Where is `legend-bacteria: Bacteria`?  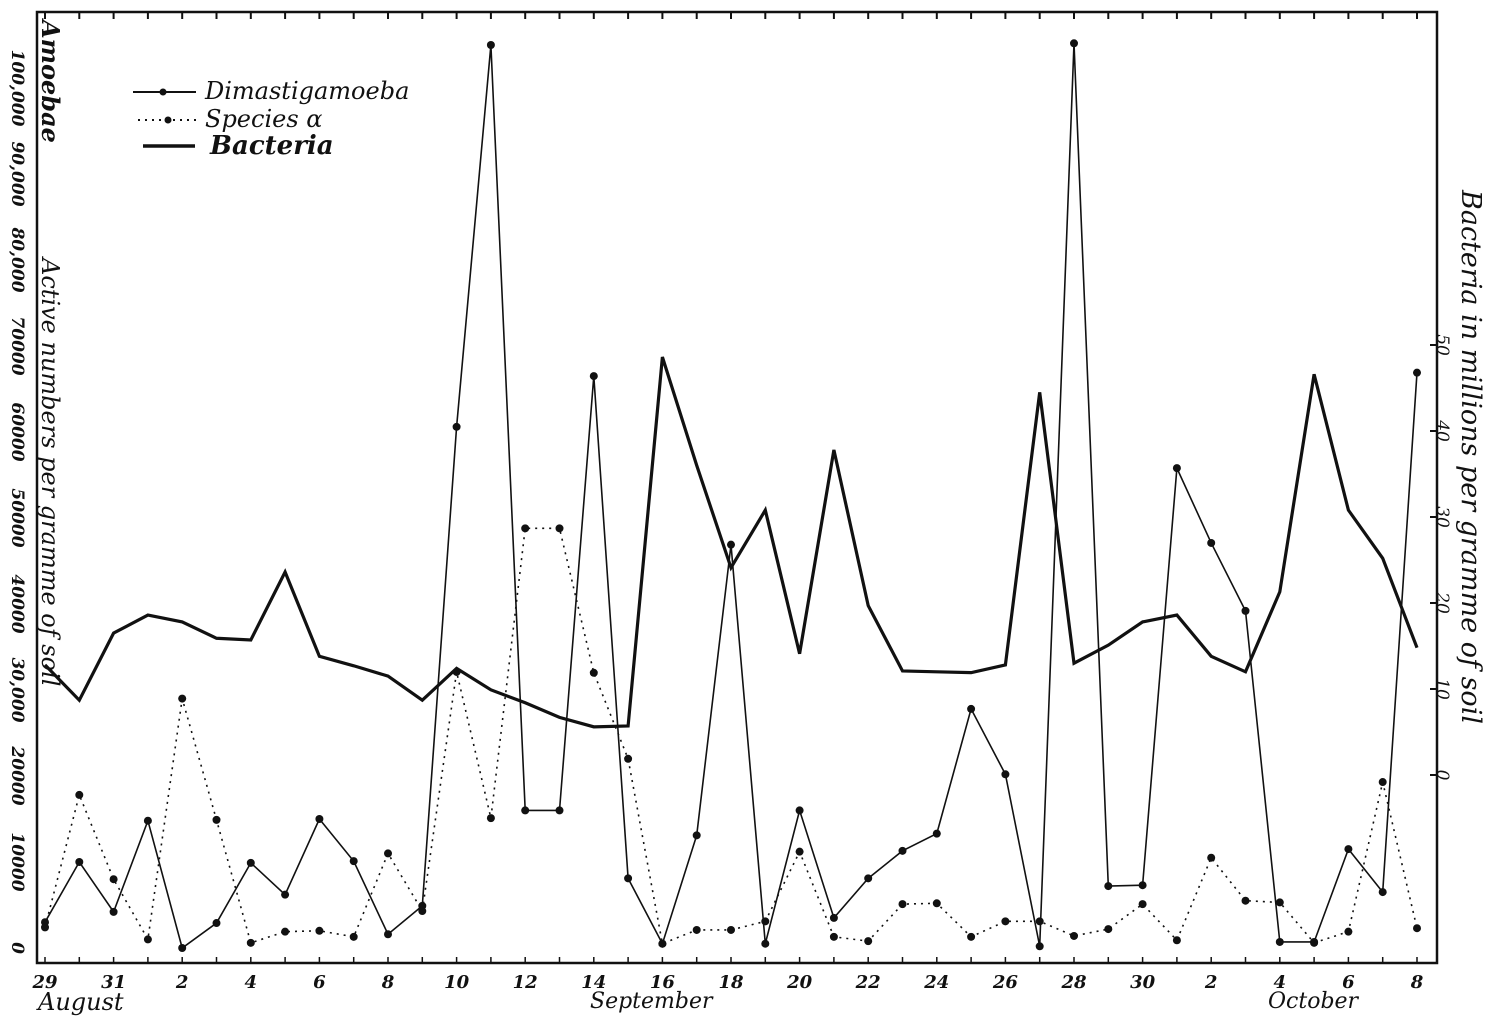
legend-bacteria: Bacteria is located at coordinates (271, 146).